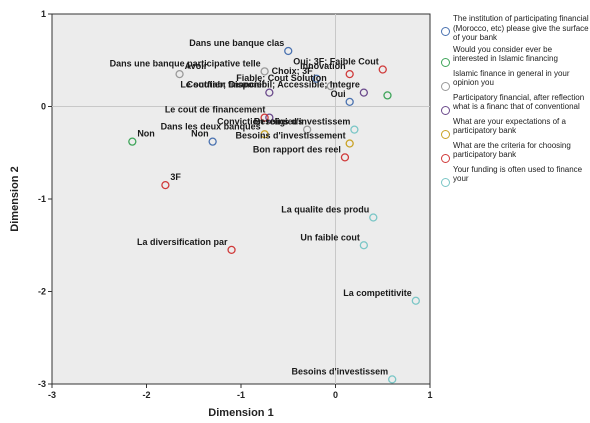 The image size is (590, 423). What do you see at coordinates (196, 66) in the screenshot?
I see `point-label: Avoir` at bounding box center [196, 66].